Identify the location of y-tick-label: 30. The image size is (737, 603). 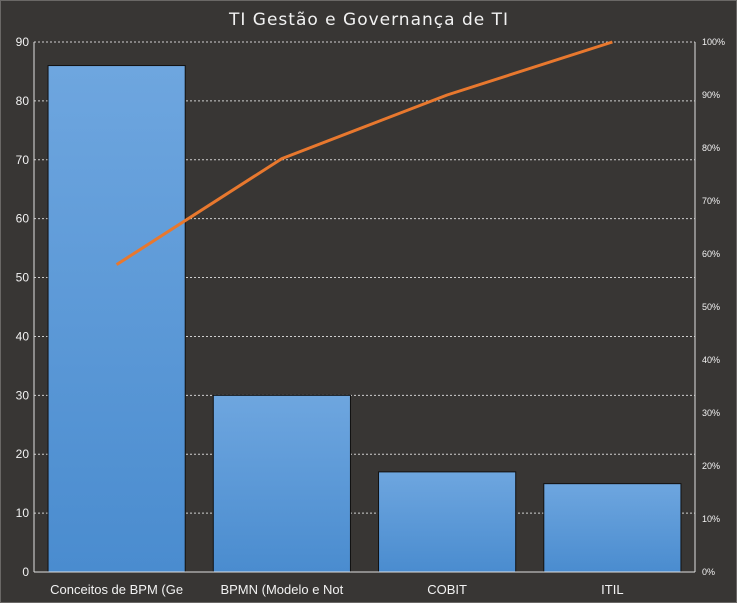
(23, 395).